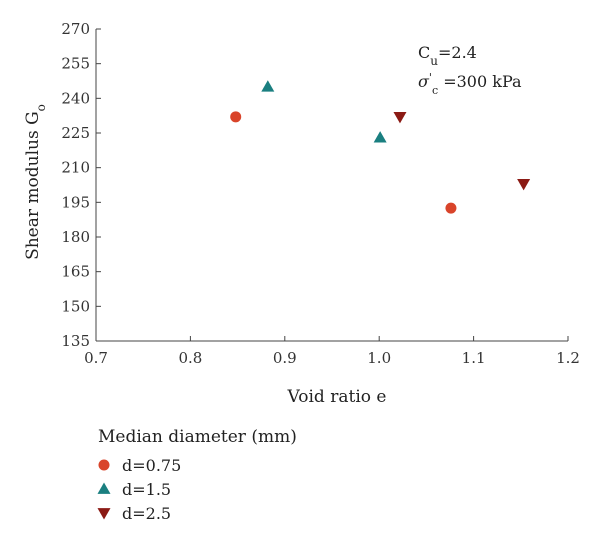 The image size is (600, 543). Describe the element at coordinates (568, 358) in the screenshot. I see `x-tick-label: 1.2` at that location.